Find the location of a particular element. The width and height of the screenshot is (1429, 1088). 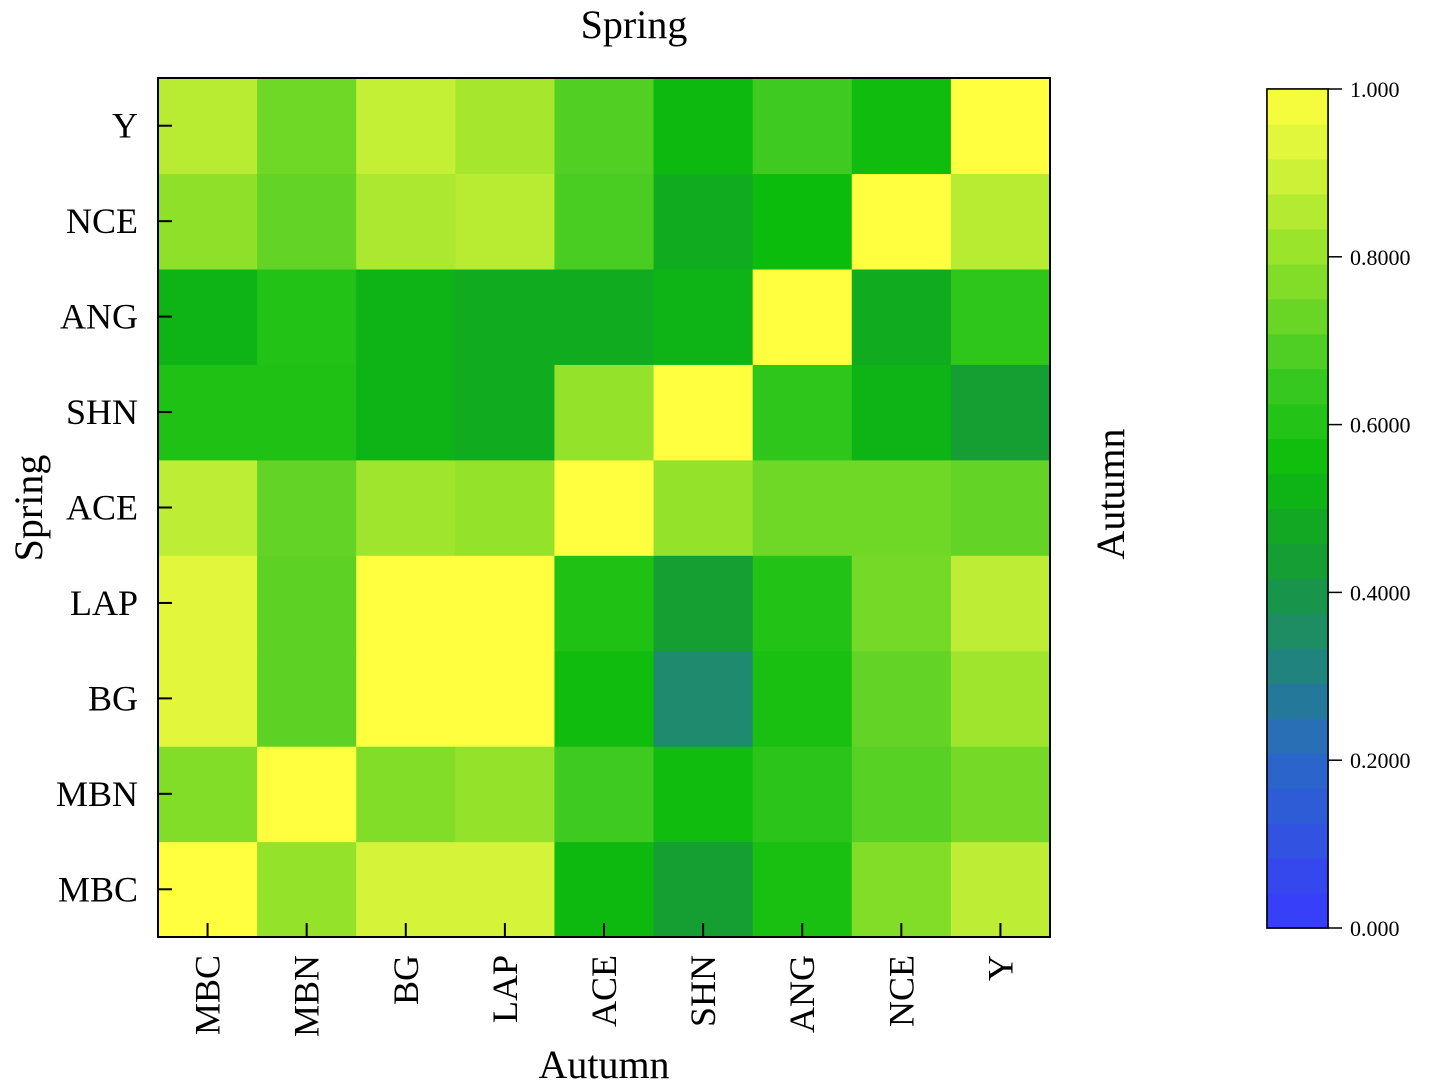

colorbar-border is located at coordinates (1297, 508).